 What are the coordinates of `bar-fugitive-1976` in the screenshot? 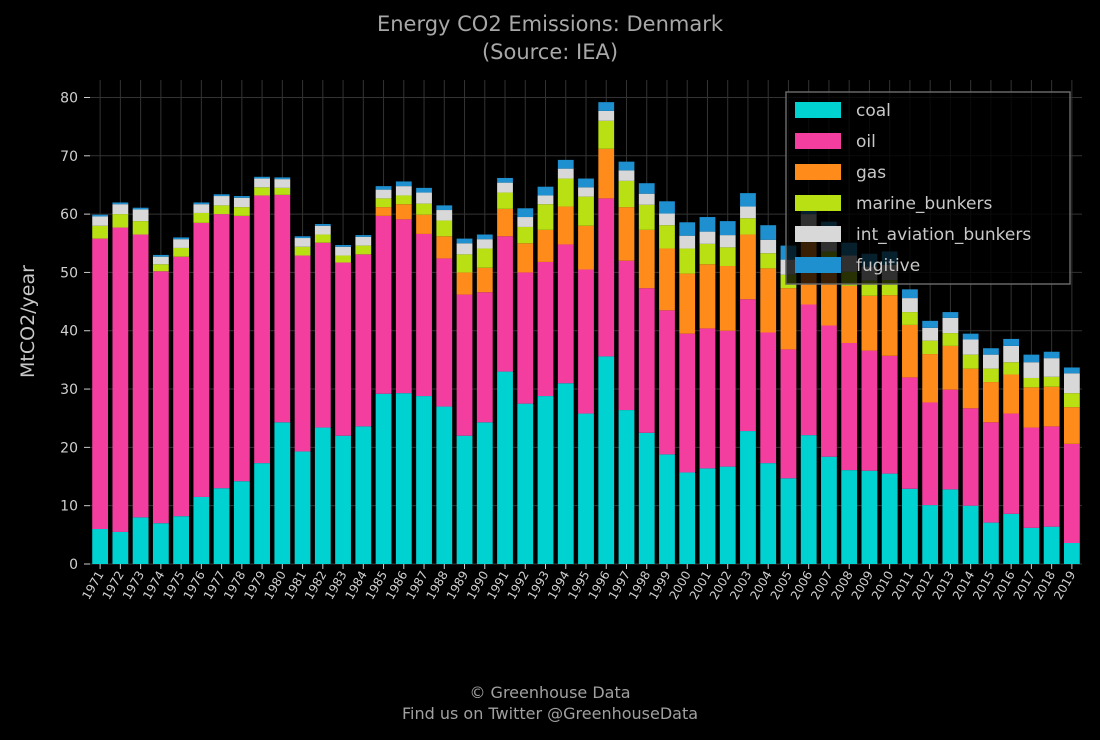 It's located at (201, 203).